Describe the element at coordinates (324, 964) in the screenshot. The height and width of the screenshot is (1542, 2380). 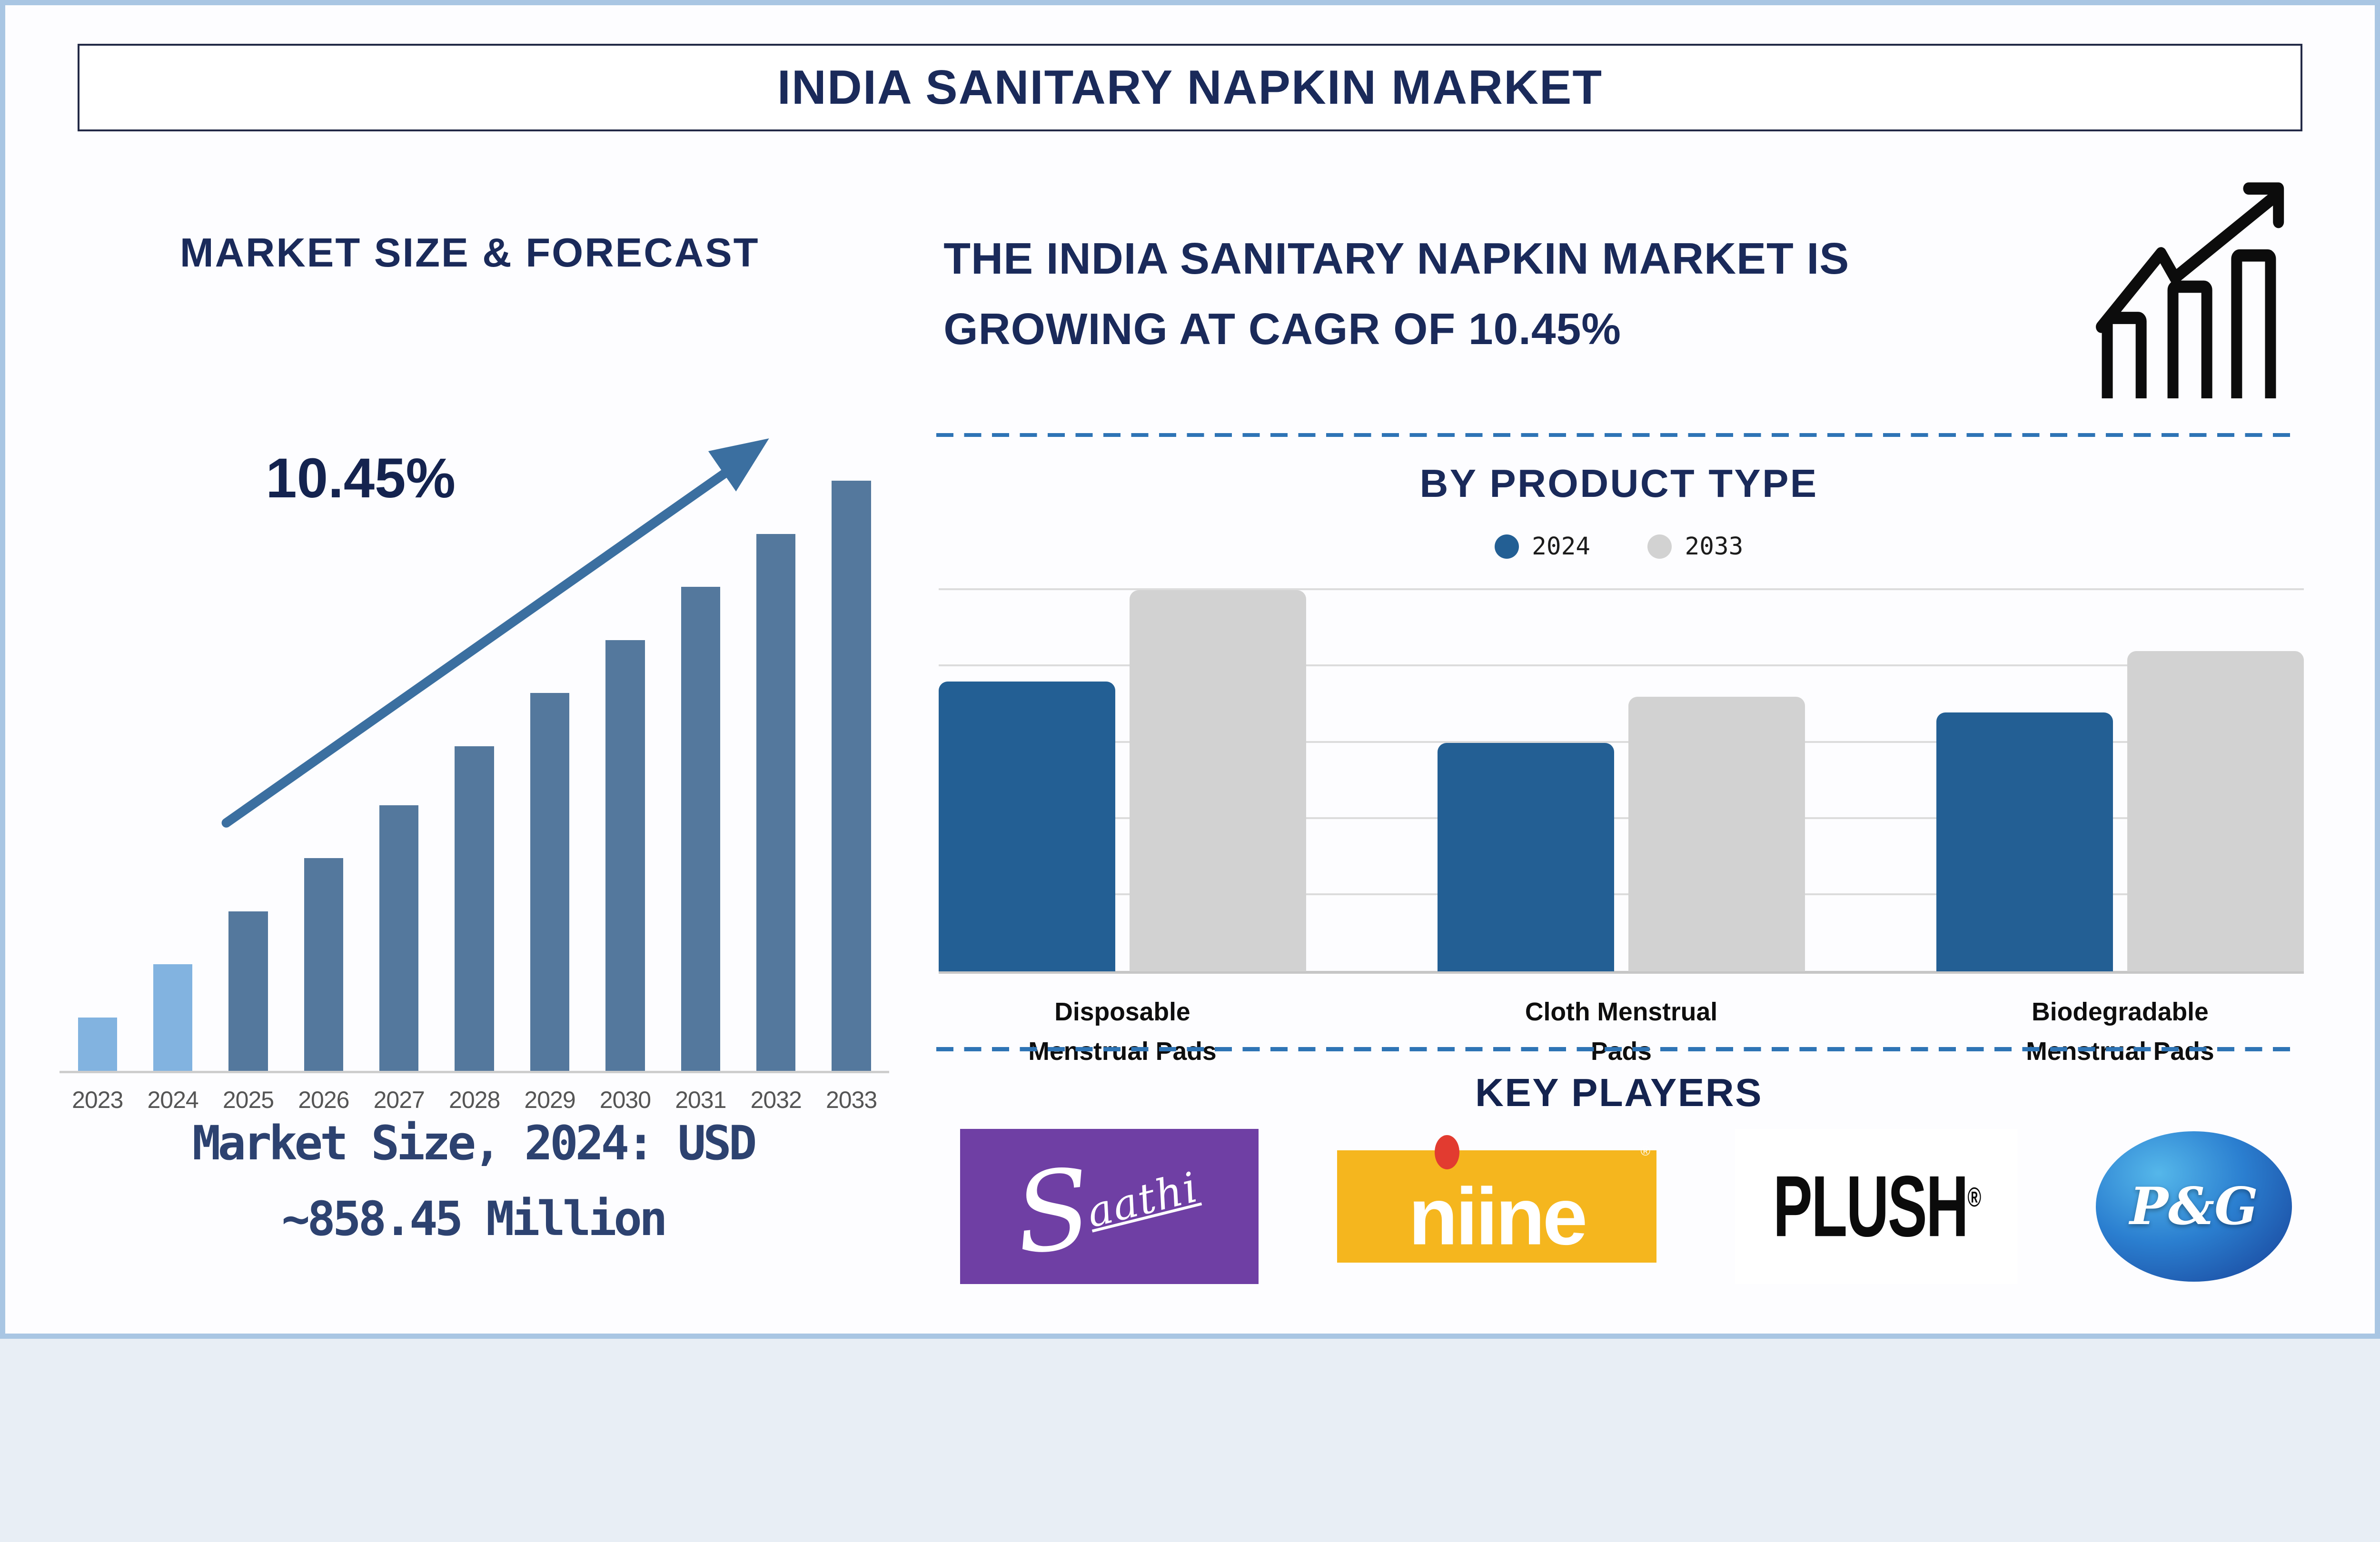
I see `forecast-bar-2026` at that location.